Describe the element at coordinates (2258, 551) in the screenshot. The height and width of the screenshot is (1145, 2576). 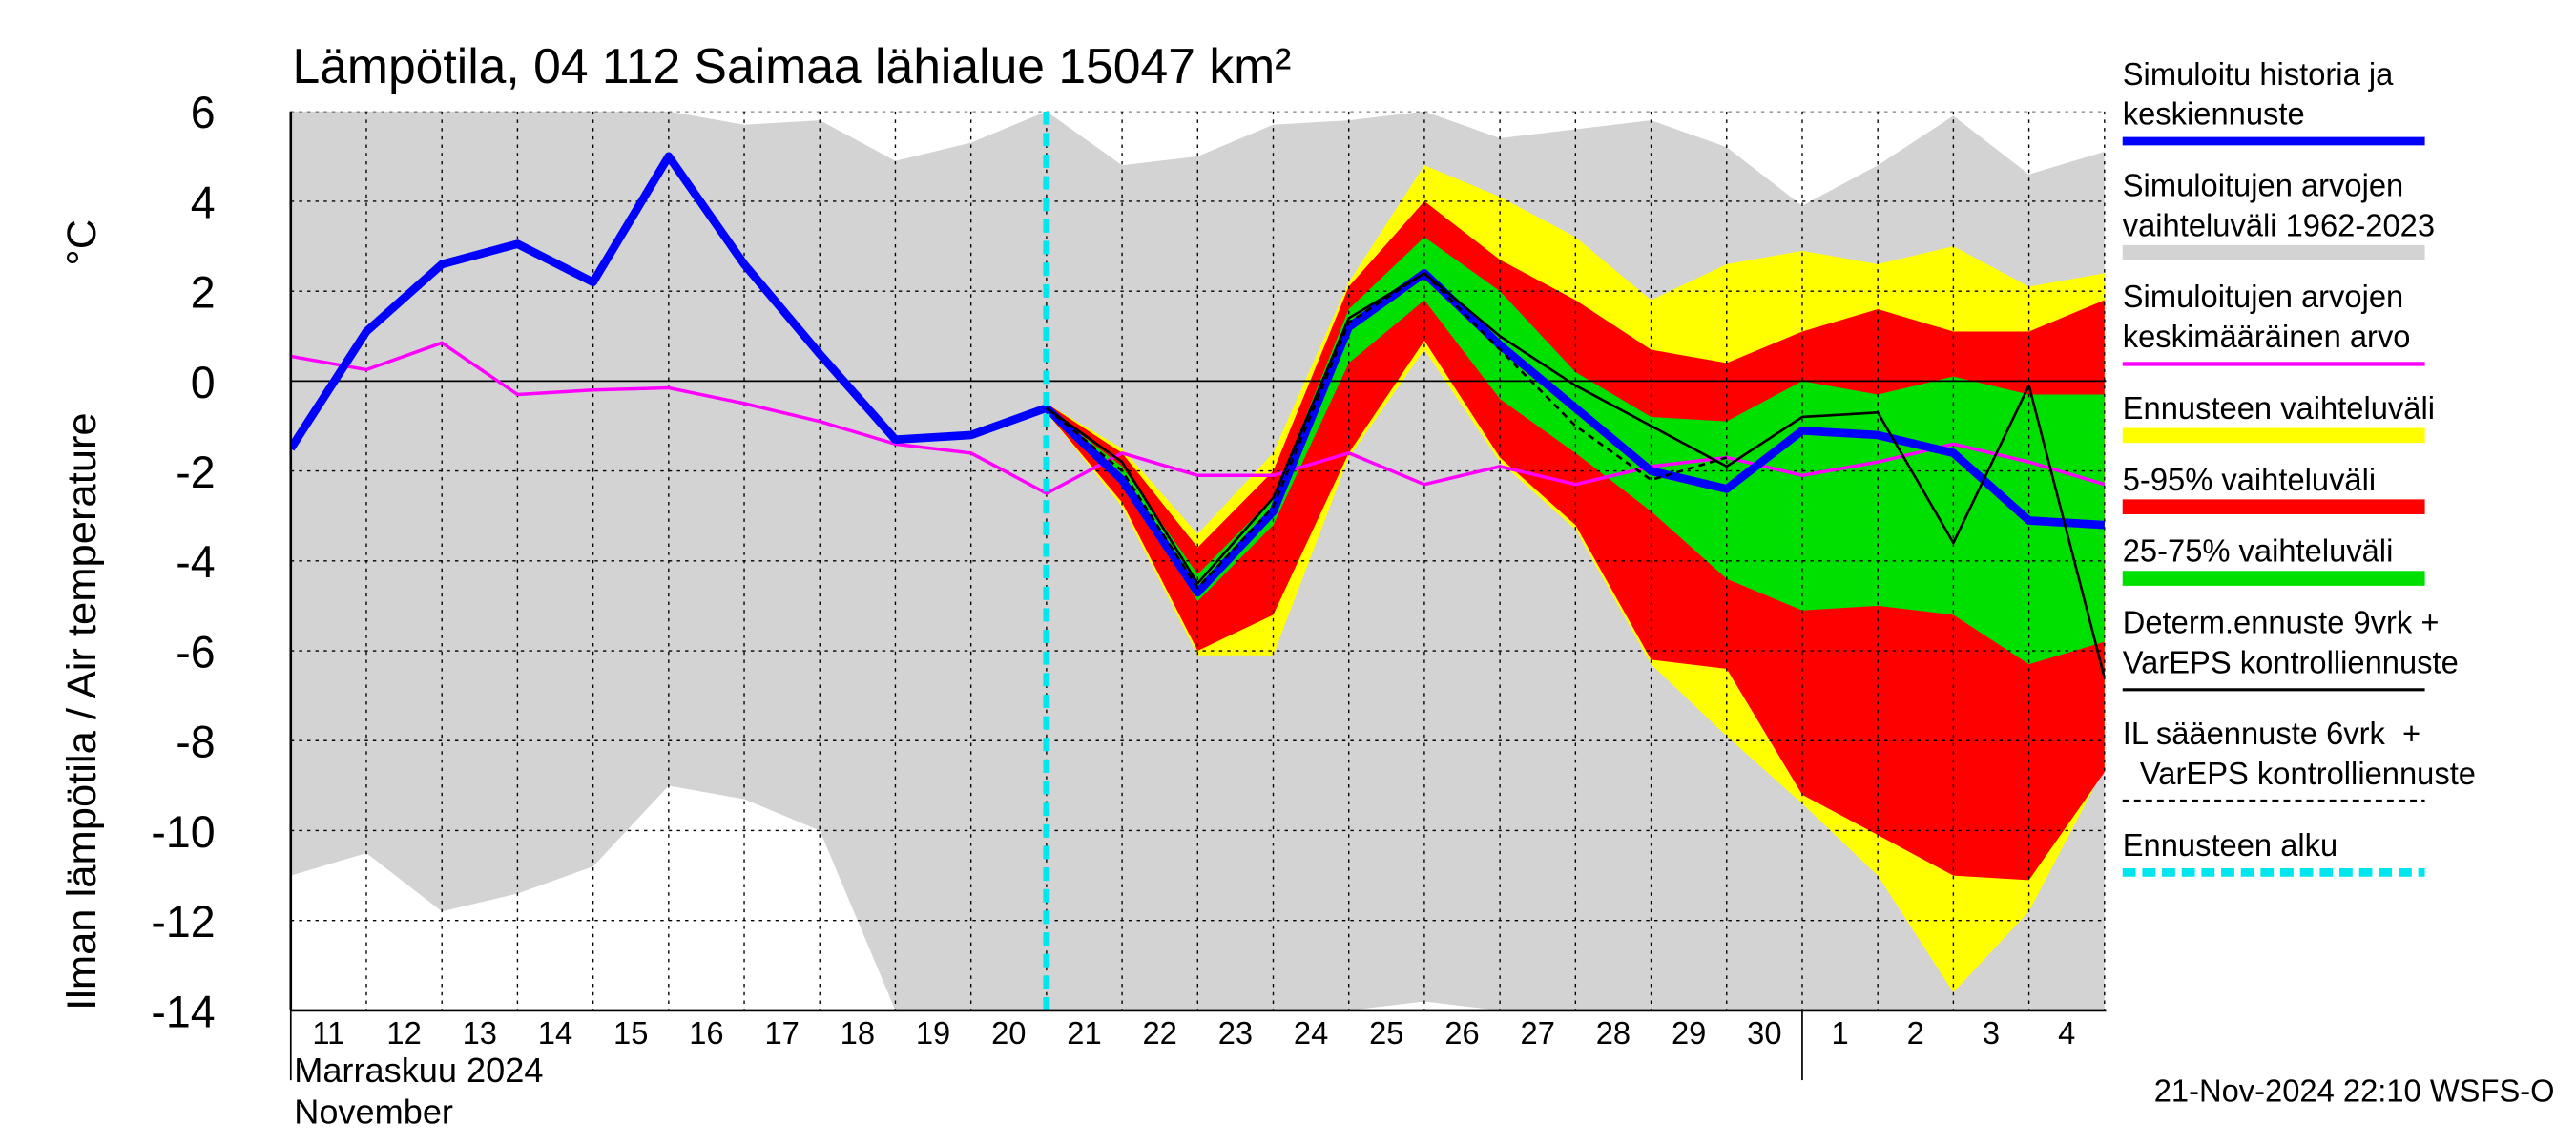
I see `legend-label: 25-75% vaihteluväli` at that location.